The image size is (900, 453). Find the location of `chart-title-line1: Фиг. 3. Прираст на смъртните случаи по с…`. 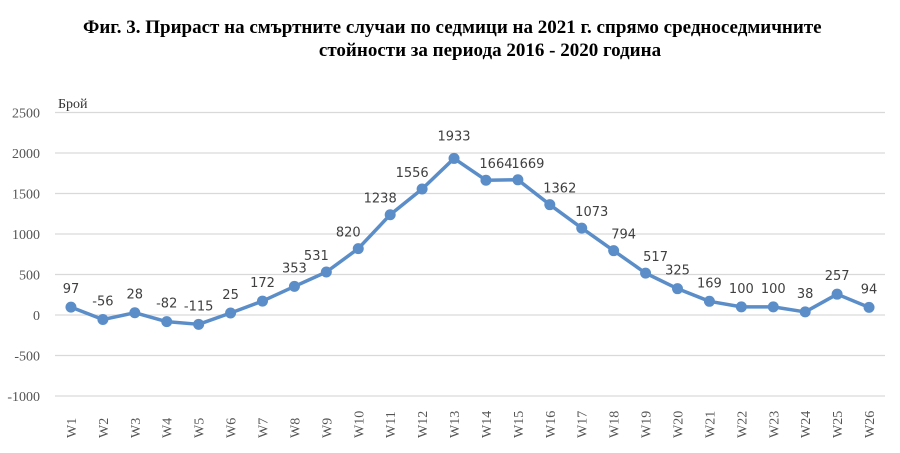

chart-title-line1: Фиг. 3. Прираст на смъртните случаи по с… is located at coordinates (452, 27).